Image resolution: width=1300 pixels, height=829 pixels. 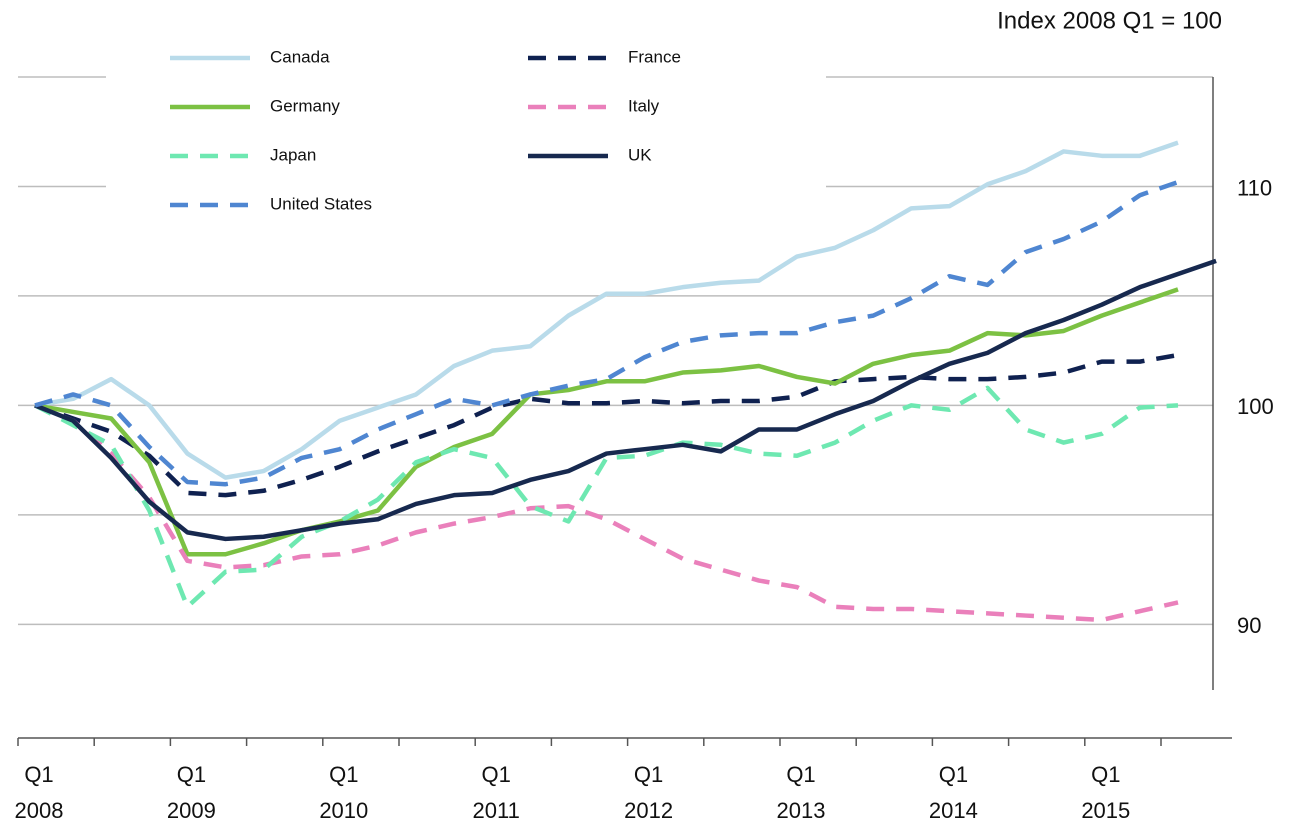 What do you see at coordinates (496, 792) in the screenshot?
I see `x-tick-label: Q1 2011` at bounding box center [496, 792].